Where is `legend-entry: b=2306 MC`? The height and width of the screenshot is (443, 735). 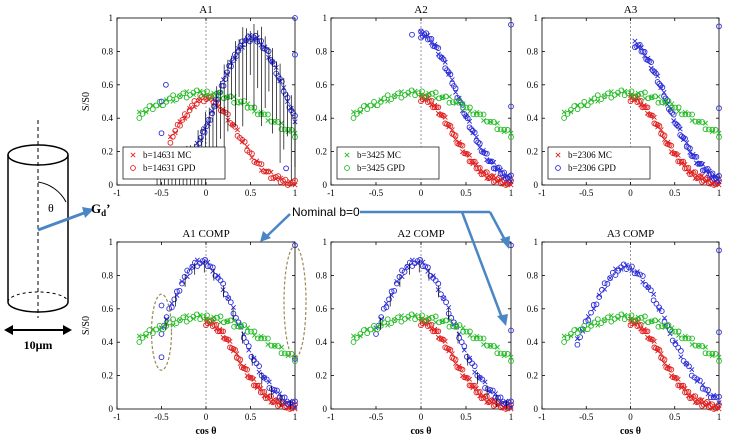 legend-entry: b=2306 MC is located at coordinates (590, 155).